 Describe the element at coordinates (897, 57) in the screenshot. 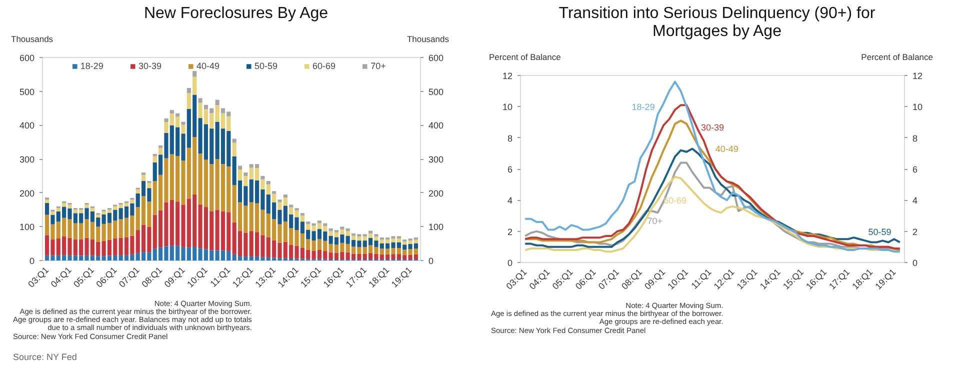

I see `y2-axis-title: Percent of Balance` at that location.